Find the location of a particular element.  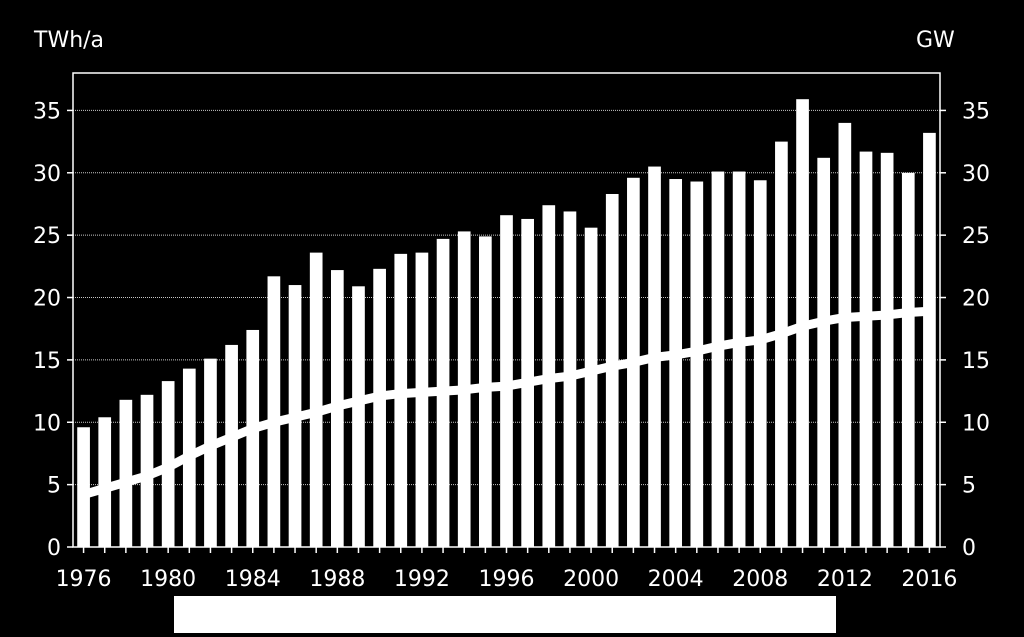

x-tick-label: 2004 is located at coordinates (676, 579).